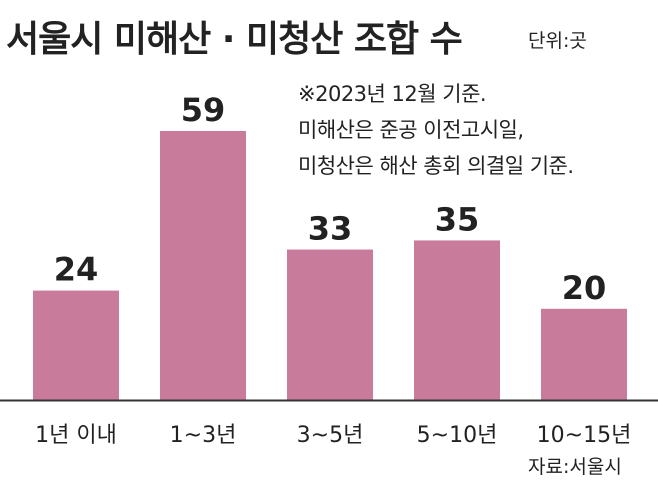 The image size is (658, 488). Describe the element at coordinates (203, 435) in the screenshot. I see `category-label-2: 1~3년` at that location.